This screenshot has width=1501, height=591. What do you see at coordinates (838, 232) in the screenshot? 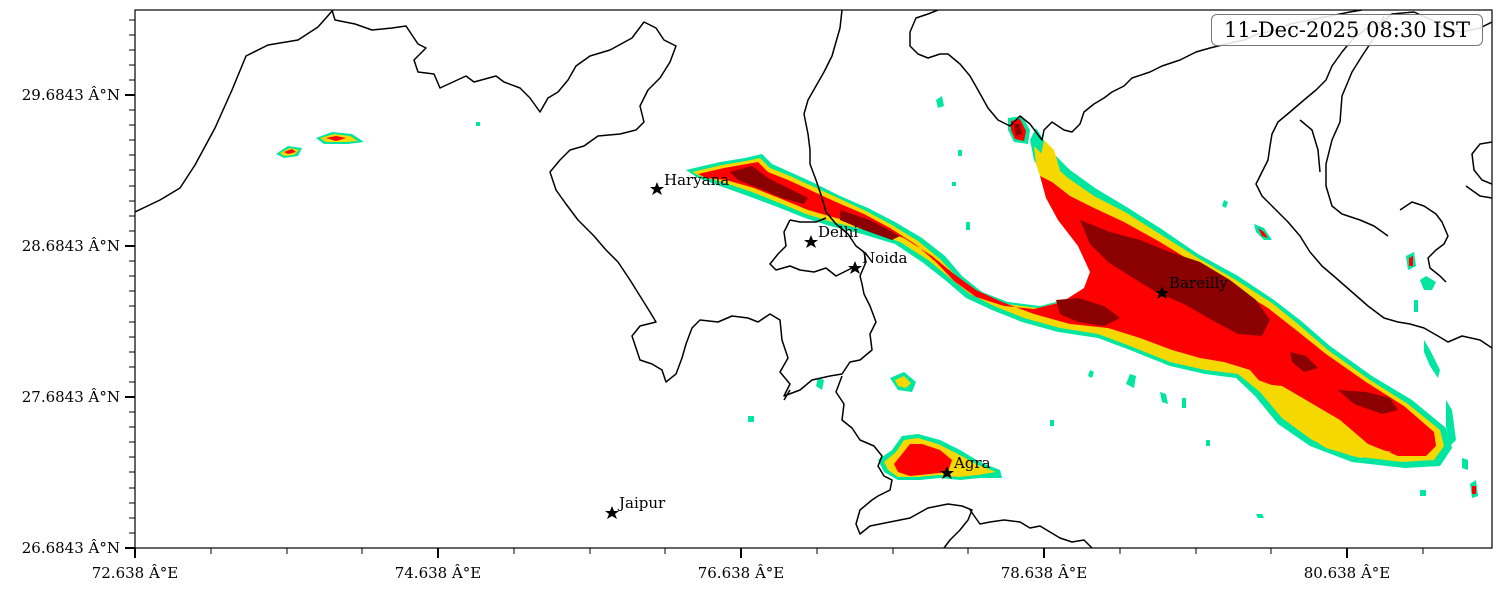
I see `city-label-delhi: Delhi` at bounding box center [838, 232].